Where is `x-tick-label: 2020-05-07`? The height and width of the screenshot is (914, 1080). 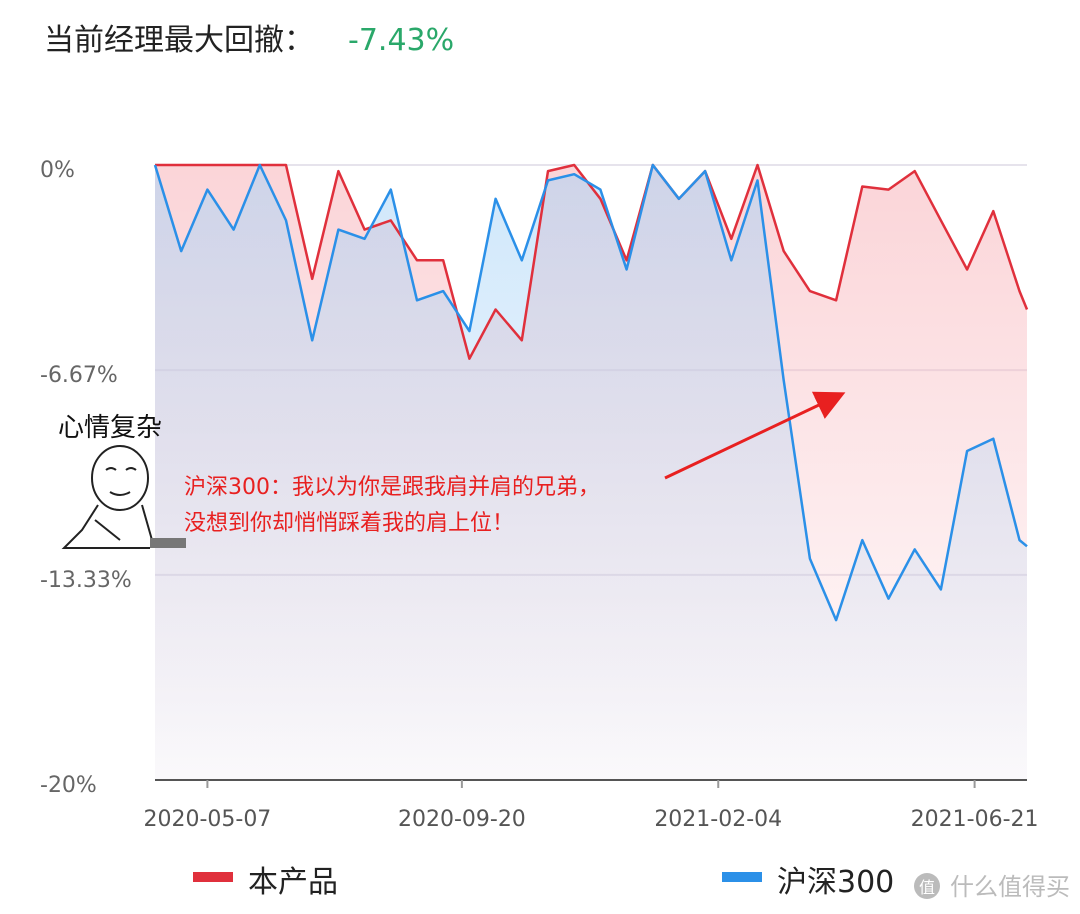 x-tick-label: 2020-05-07 is located at coordinates (207, 819).